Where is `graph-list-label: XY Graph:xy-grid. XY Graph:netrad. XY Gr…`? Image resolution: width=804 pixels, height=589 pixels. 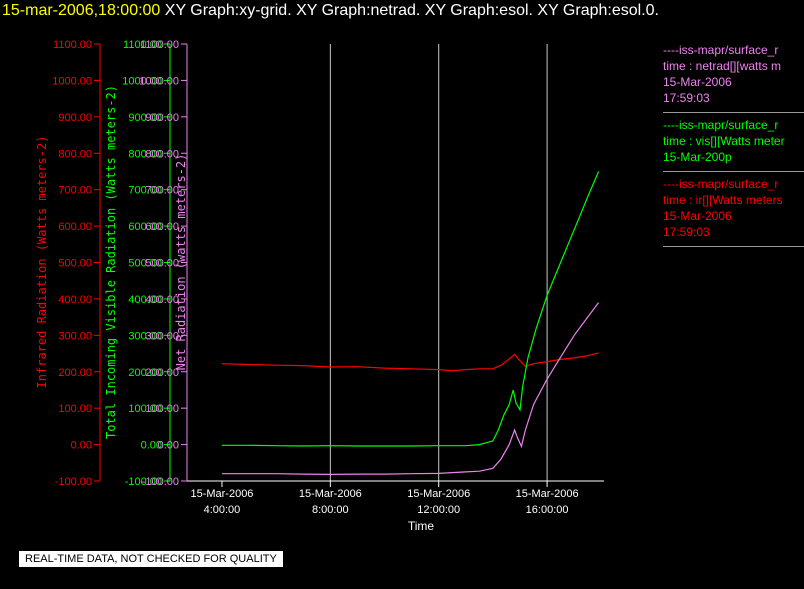 graph-list-label: XY Graph:xy-grid. XY Graph:netrad. XY Gr… is located at coordinates (411, 10).